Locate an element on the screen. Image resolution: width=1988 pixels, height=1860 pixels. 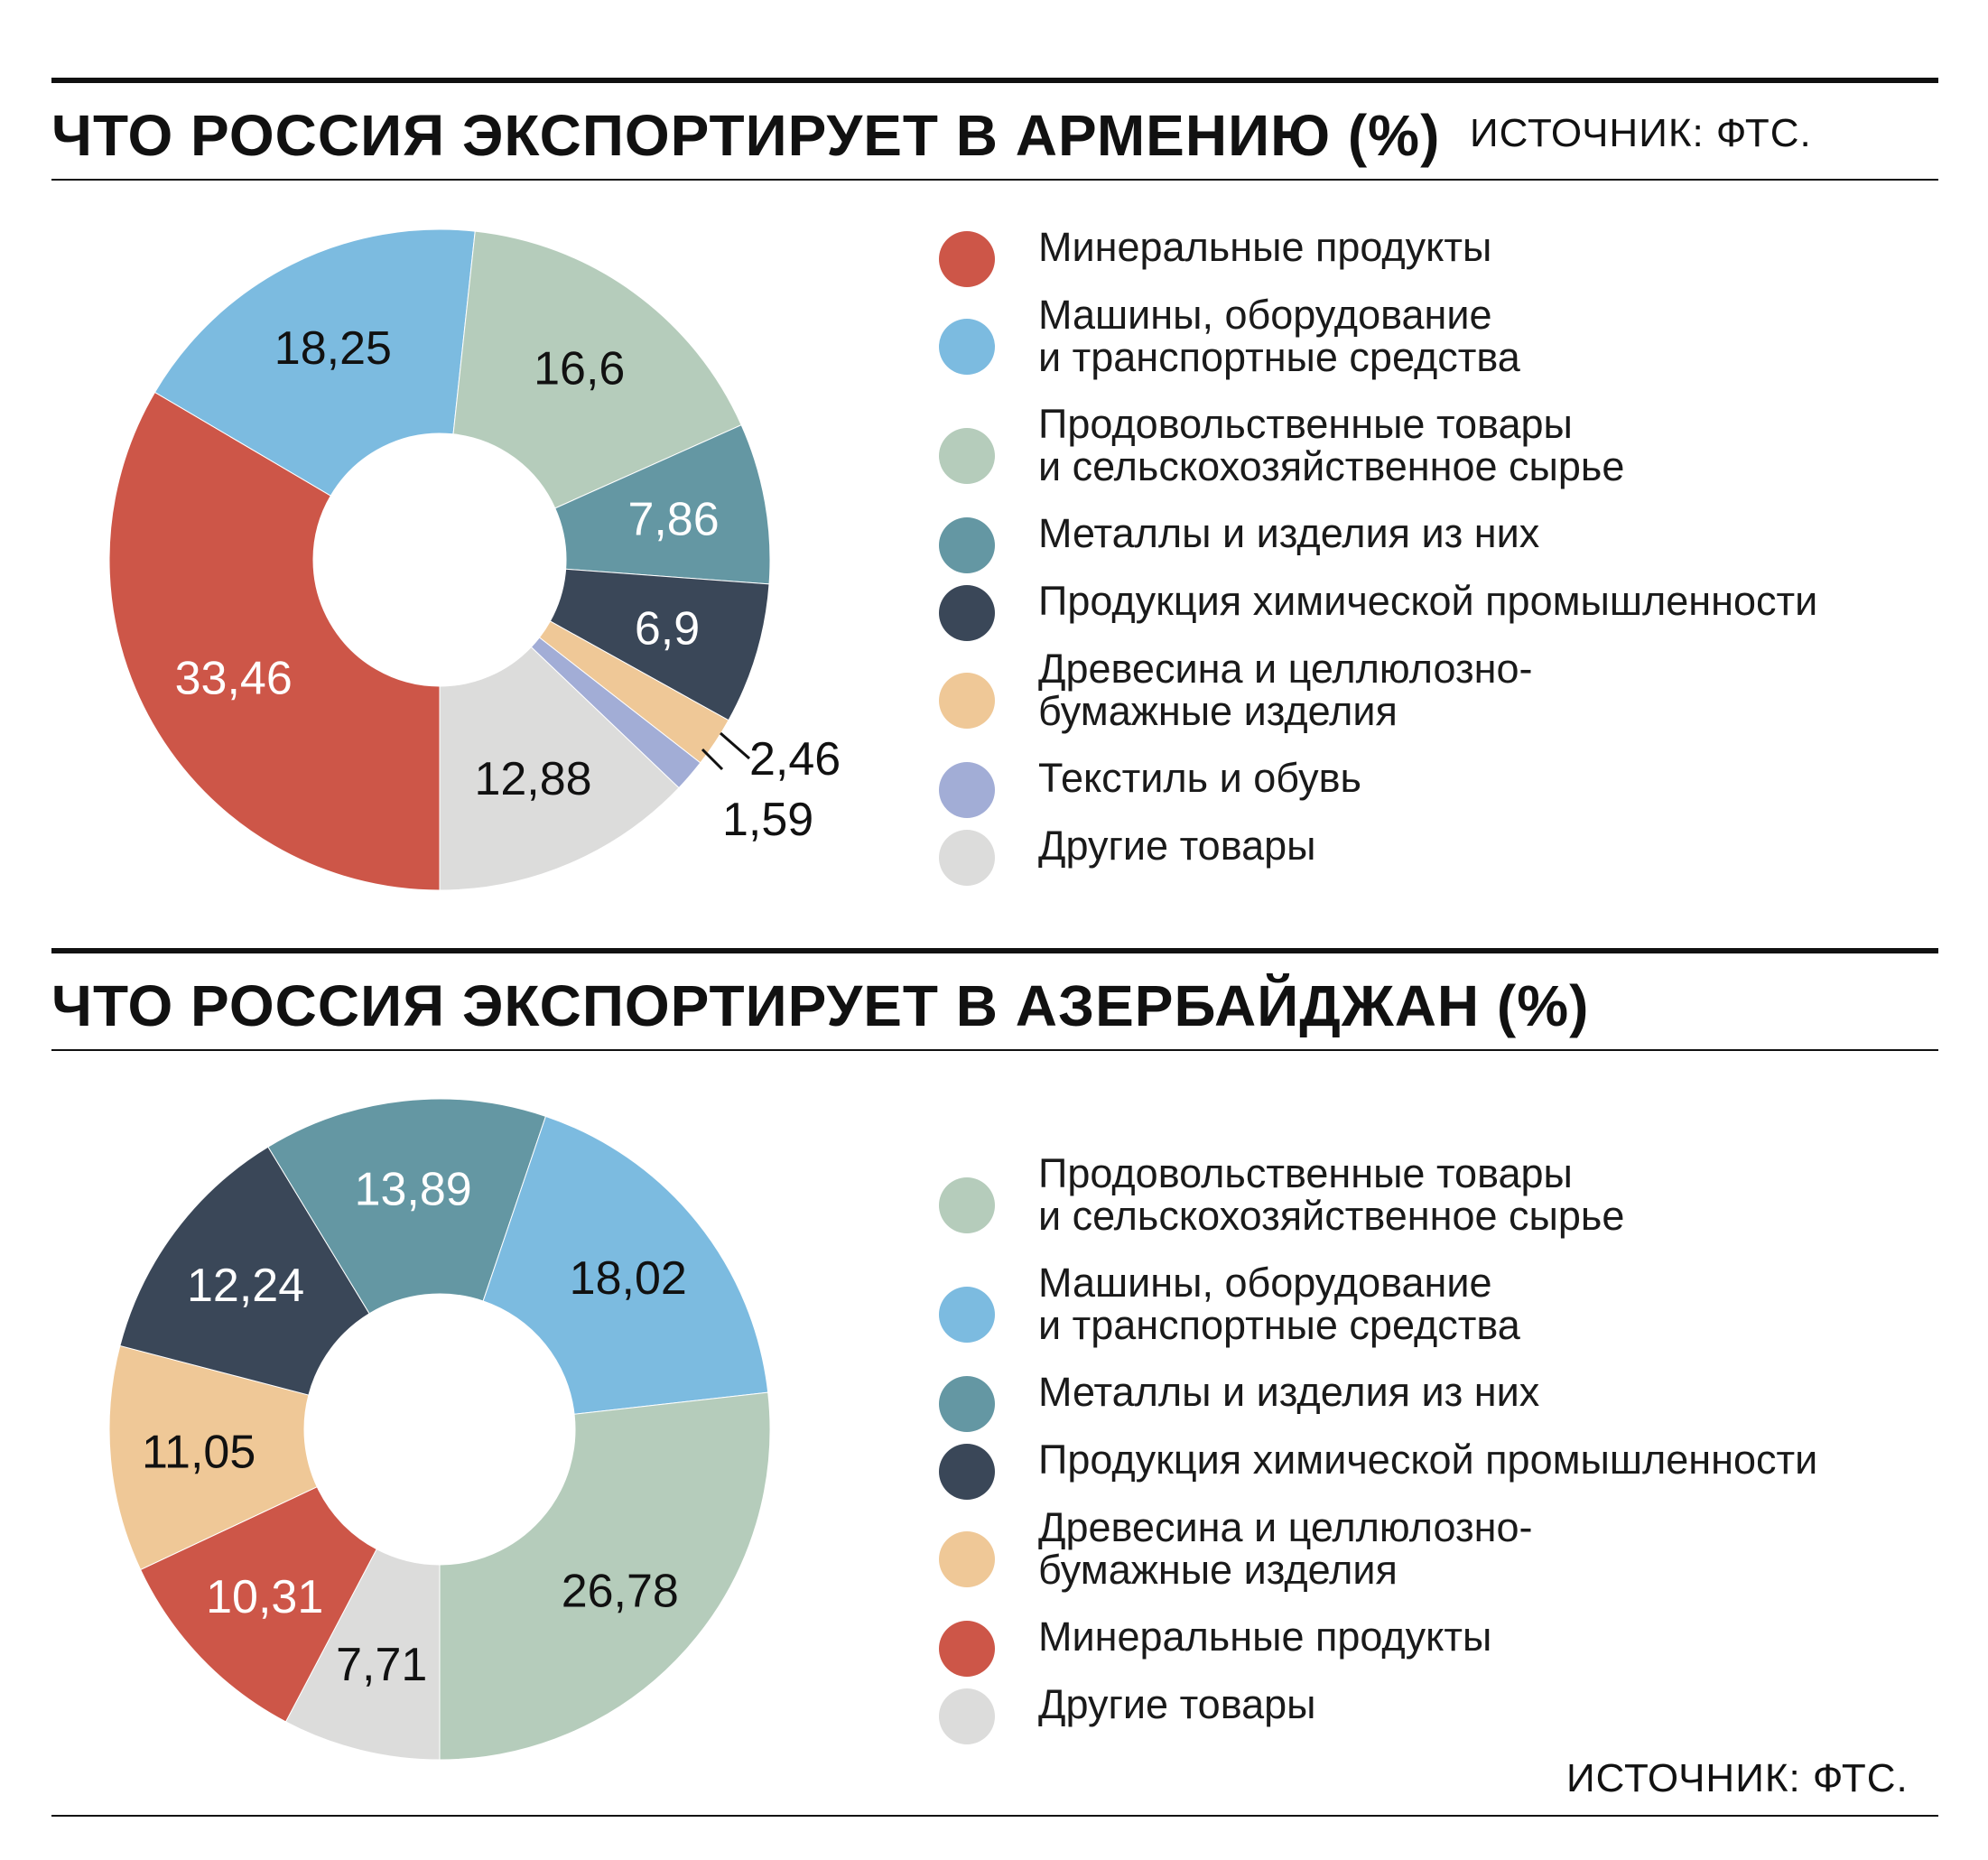
value-label-минеральные-продукты: 10,31 is located at coordinates (264, 1597).